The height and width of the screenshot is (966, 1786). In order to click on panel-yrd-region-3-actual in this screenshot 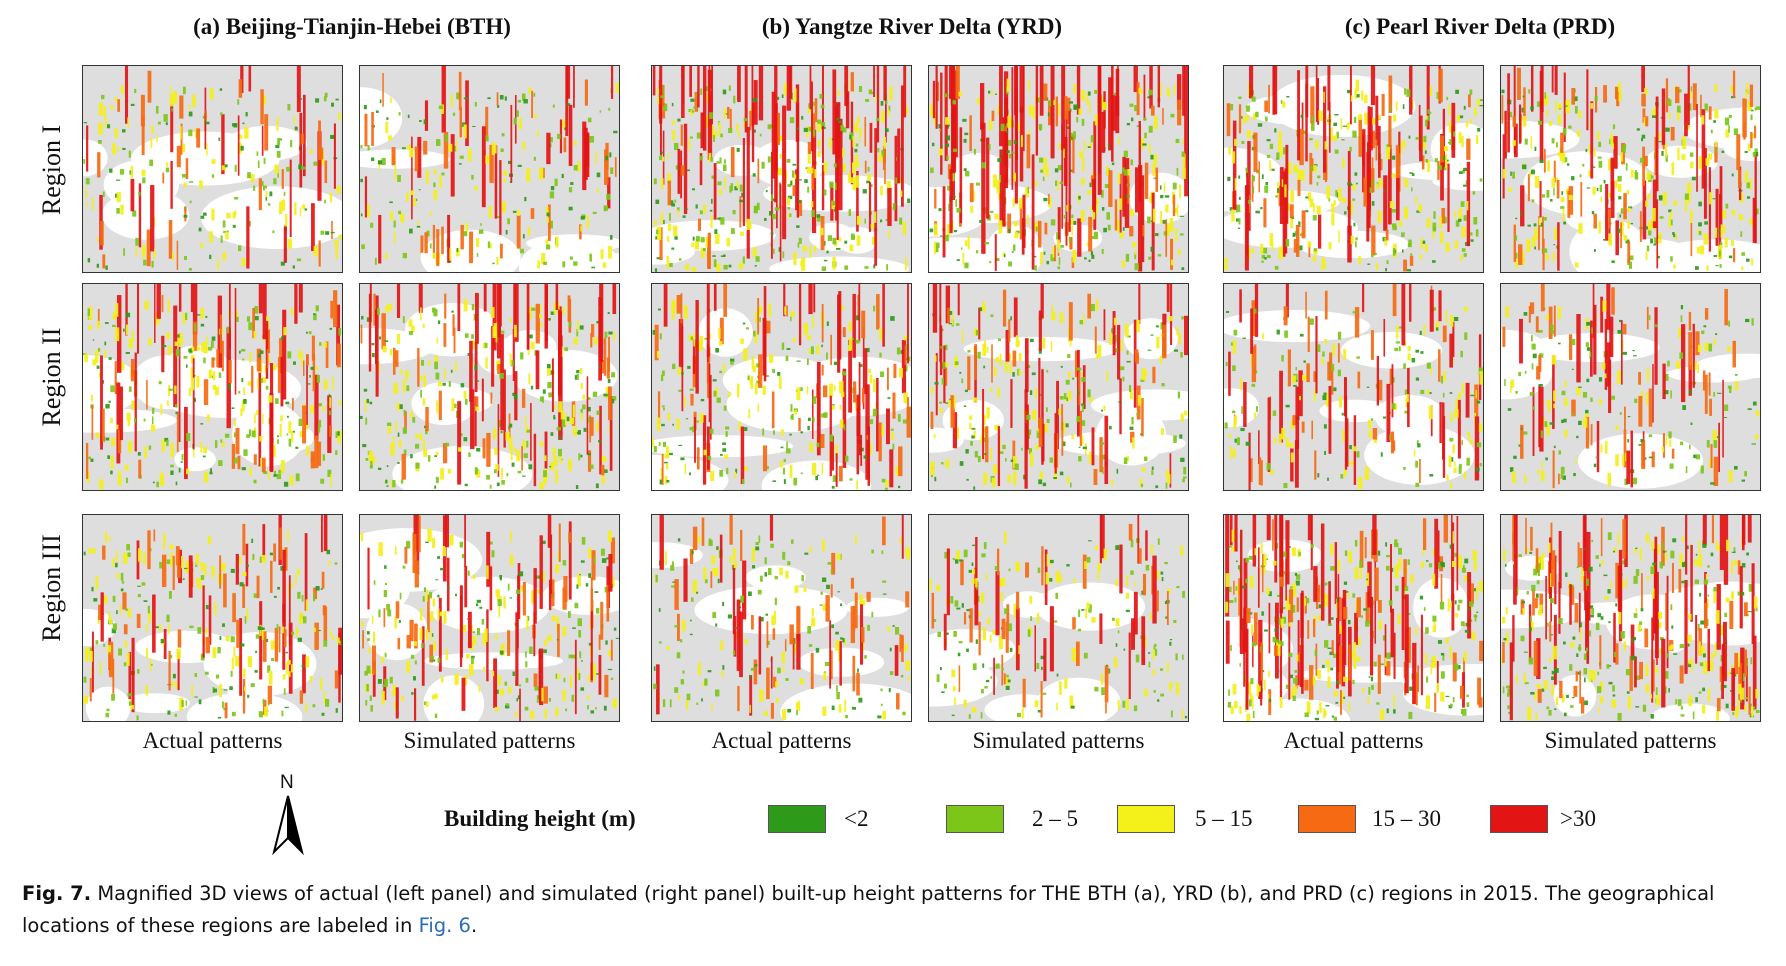, I will do `click(781, 618)`.